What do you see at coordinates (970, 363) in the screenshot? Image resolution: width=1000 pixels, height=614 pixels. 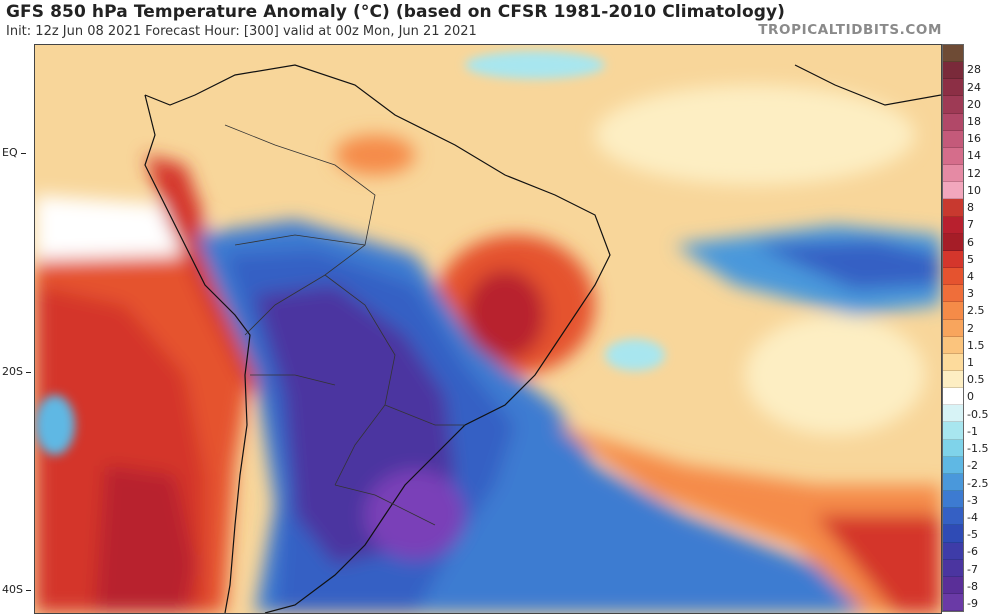 I see `colorbar-label: 1` at bounding box center [970, 363].